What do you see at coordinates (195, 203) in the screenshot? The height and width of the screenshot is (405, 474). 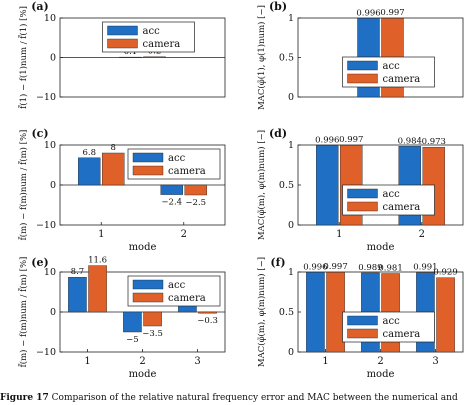 I see `data-label: −2.5` at bounding box center [195, 203].